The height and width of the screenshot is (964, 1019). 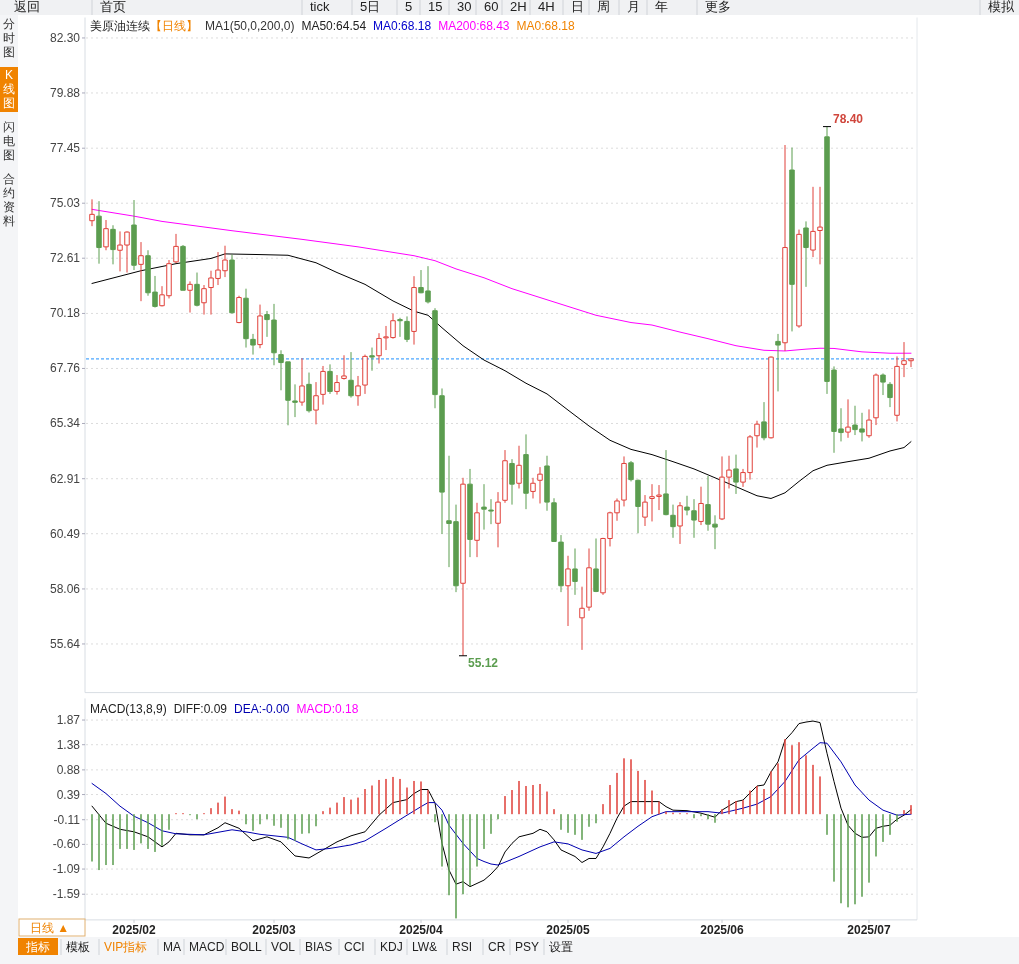 I want to click on text: 日线 ▲, so click(x=50, y=928).